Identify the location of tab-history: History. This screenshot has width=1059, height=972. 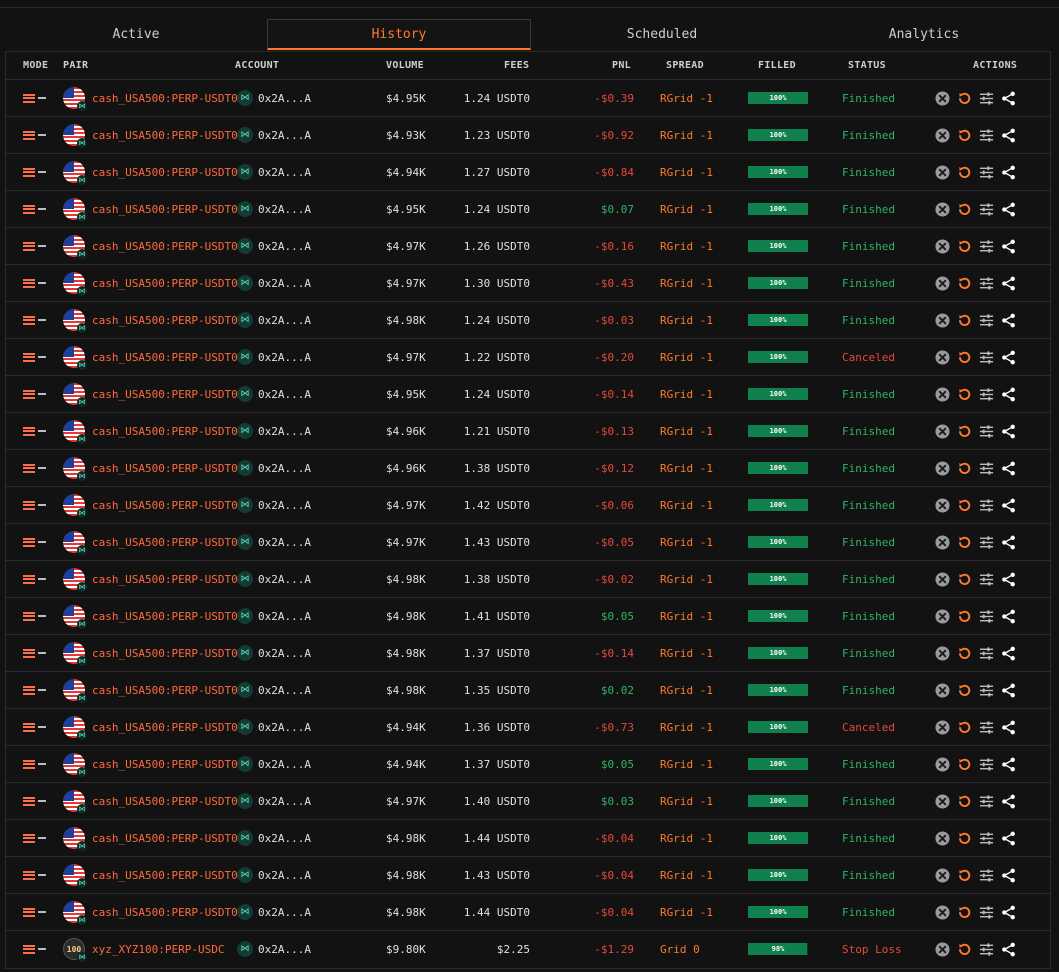
(399, 34).